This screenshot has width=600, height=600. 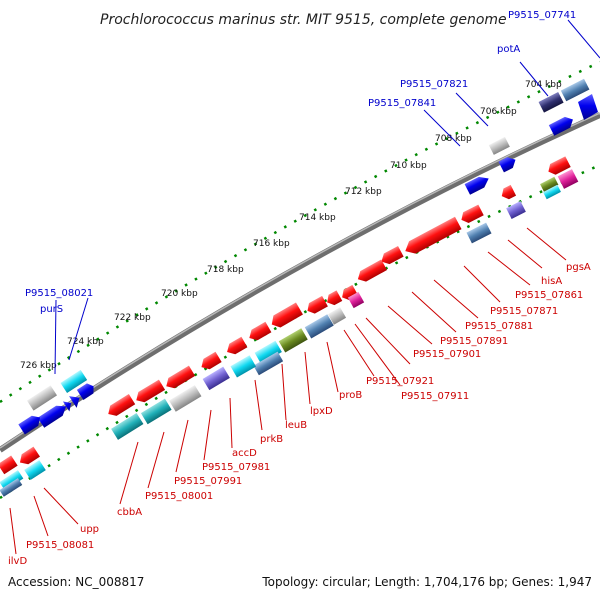 I want to click on gene-label-leuB: leuB, so click(x=296, y=425).